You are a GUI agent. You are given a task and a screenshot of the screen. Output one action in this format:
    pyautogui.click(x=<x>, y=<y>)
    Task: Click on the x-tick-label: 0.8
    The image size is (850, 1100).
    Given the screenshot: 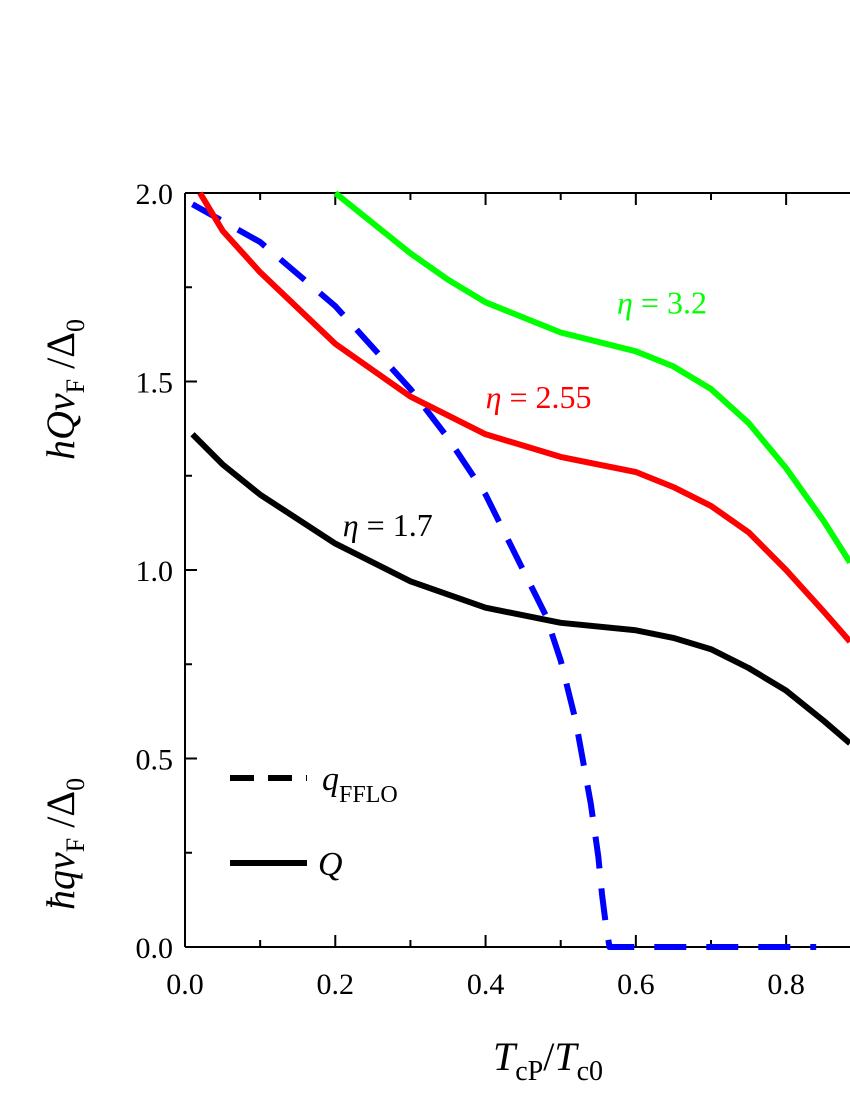 What is the action you would take?
    pyautogui.click(x=786, y=984)
    